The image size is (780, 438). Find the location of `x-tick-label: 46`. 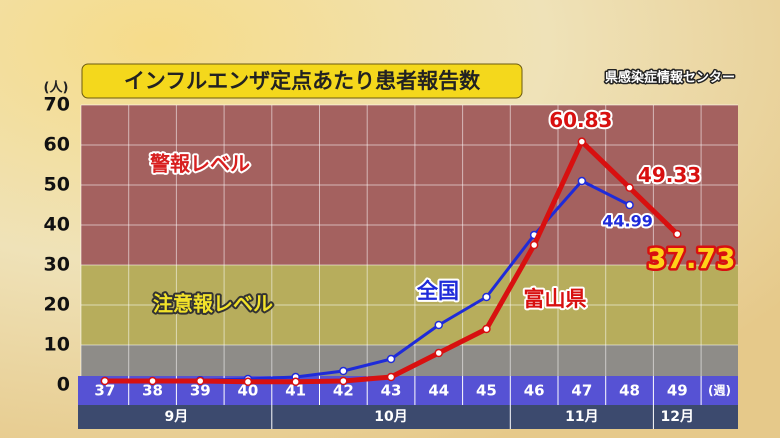

x-tick-label: 46 is located at coordinates (534, 391).